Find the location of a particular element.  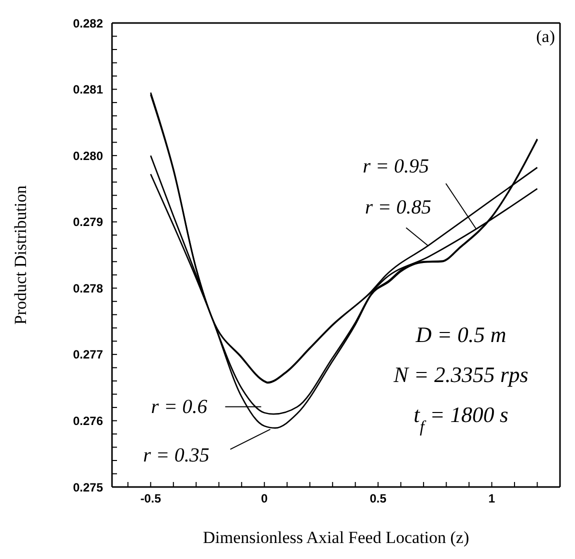

y-tick-label: 0.276 is located at coordinates (88, 421).